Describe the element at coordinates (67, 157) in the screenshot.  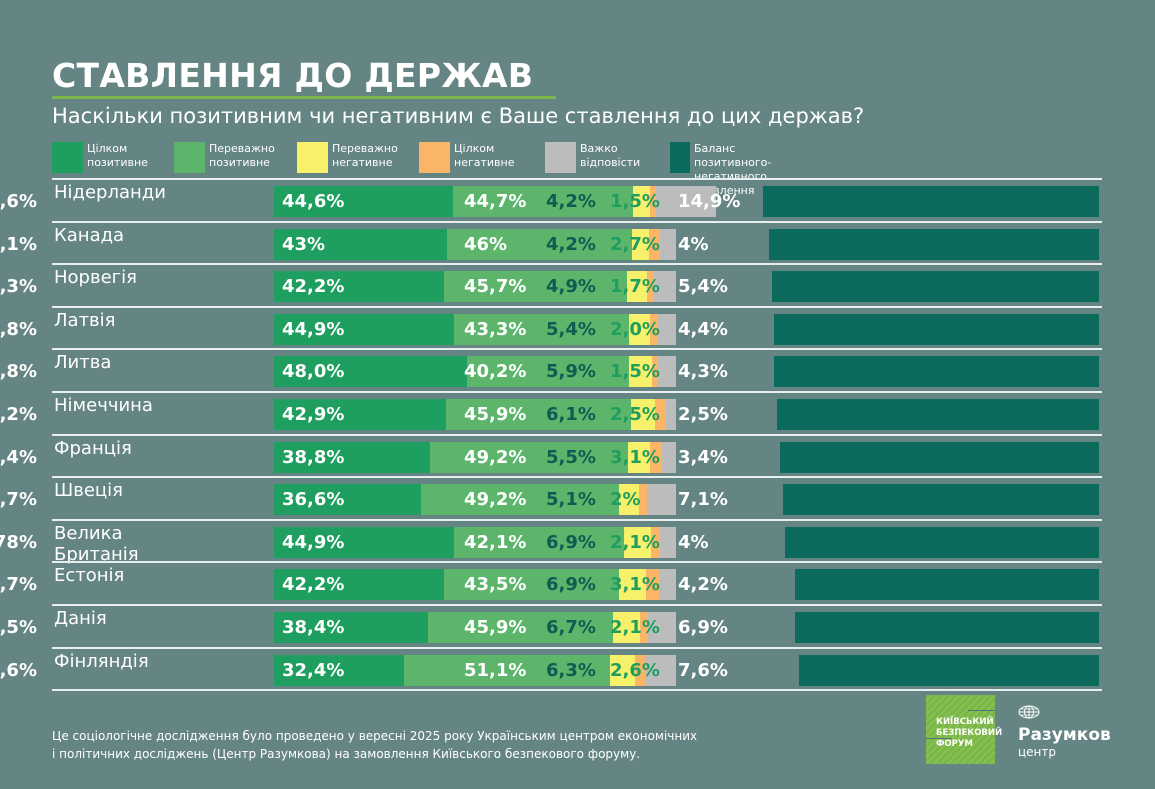
I see `legend-swatch` at that location.